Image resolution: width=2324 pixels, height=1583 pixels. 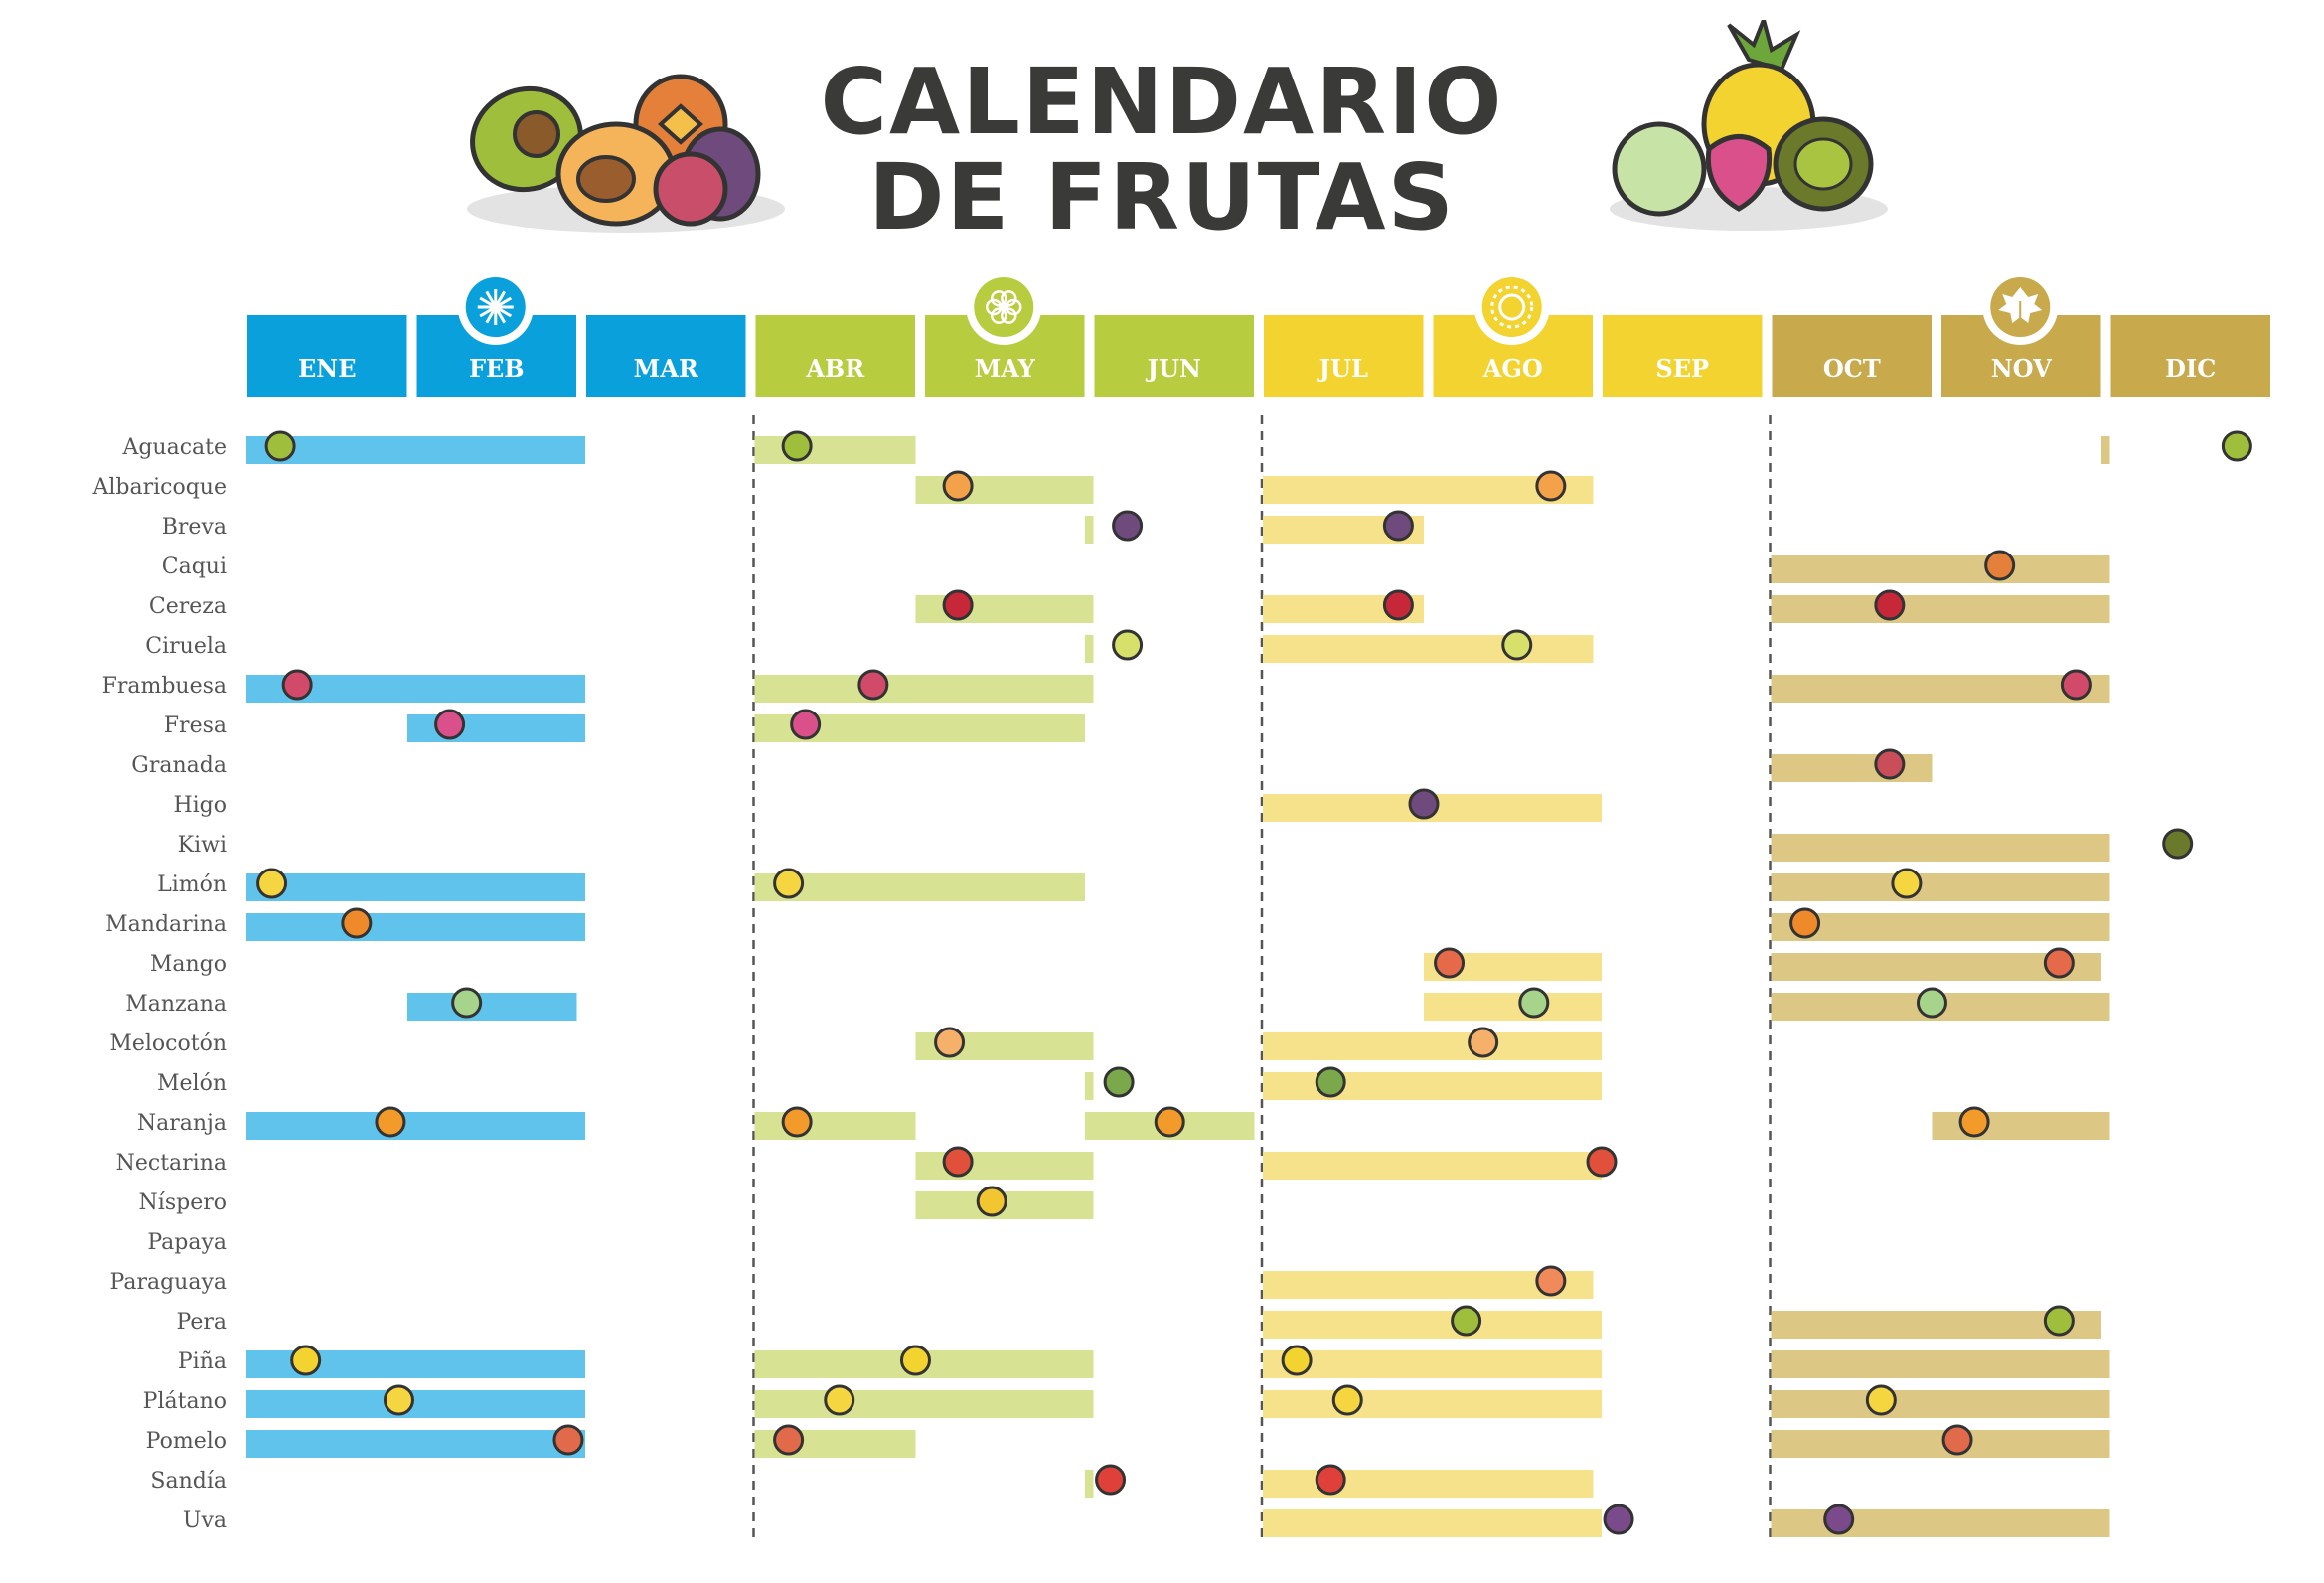 I want to click on fruit-label-manzana: Manzana, so click(x=176, y=1004).